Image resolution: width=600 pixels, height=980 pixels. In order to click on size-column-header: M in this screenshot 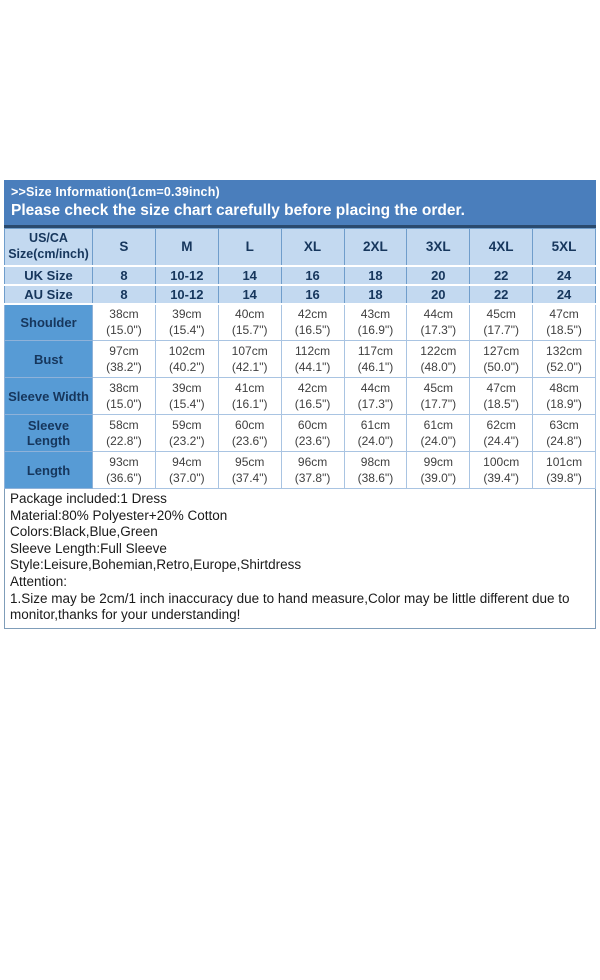, I will do `click(186, 247)`.